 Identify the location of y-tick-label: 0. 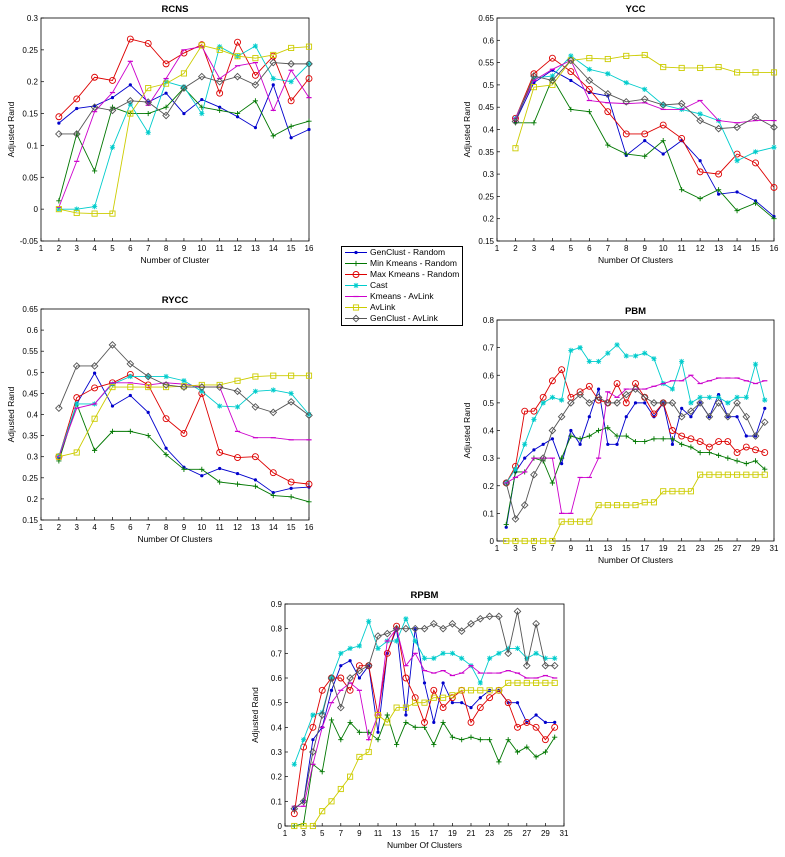
(280, 826).